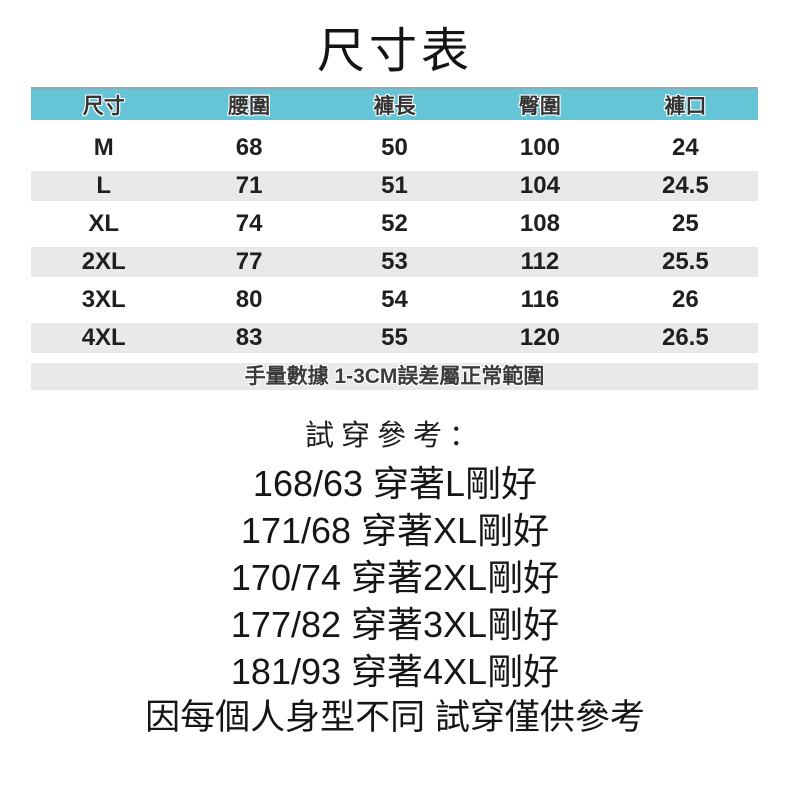  I want to click on cell-length: 55, so click(394, 337).